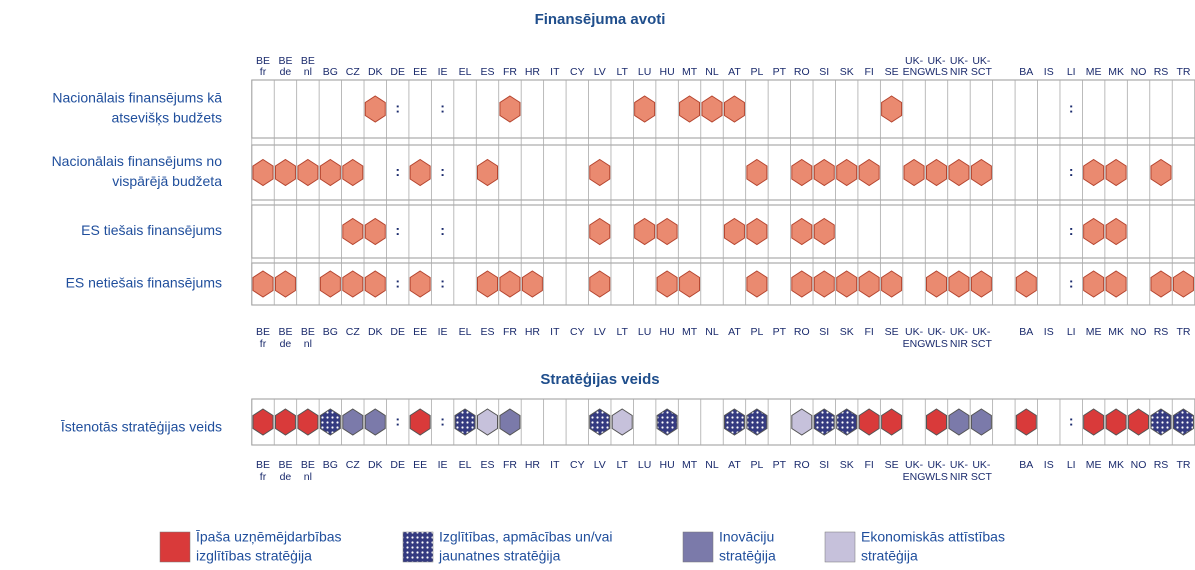 The height and width of the screenshot is (570, 1195). I want to click on legend-label: jaunatnes stratēģija, so click(499, 556).